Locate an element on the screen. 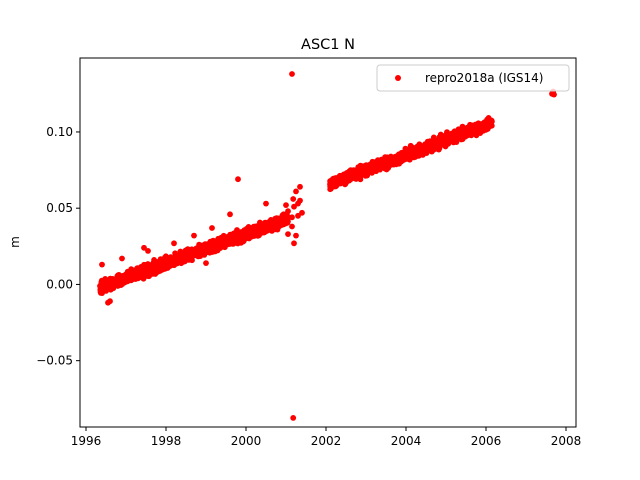 The image size is (640, 480). legend: repro2018a (IGS14) is located at coordinates (473, 78).